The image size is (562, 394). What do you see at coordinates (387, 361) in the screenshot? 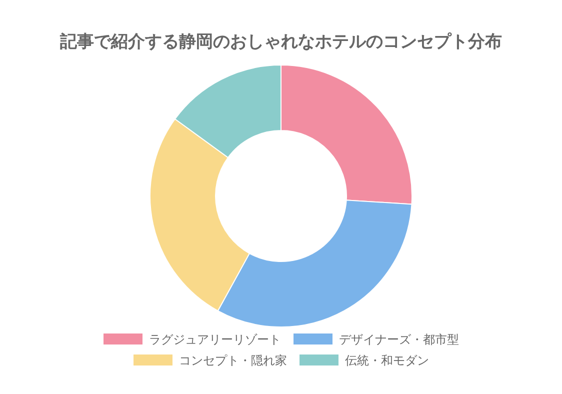
I see `legend-label: 伝統・和モダン` at bounding box center [387, 361].